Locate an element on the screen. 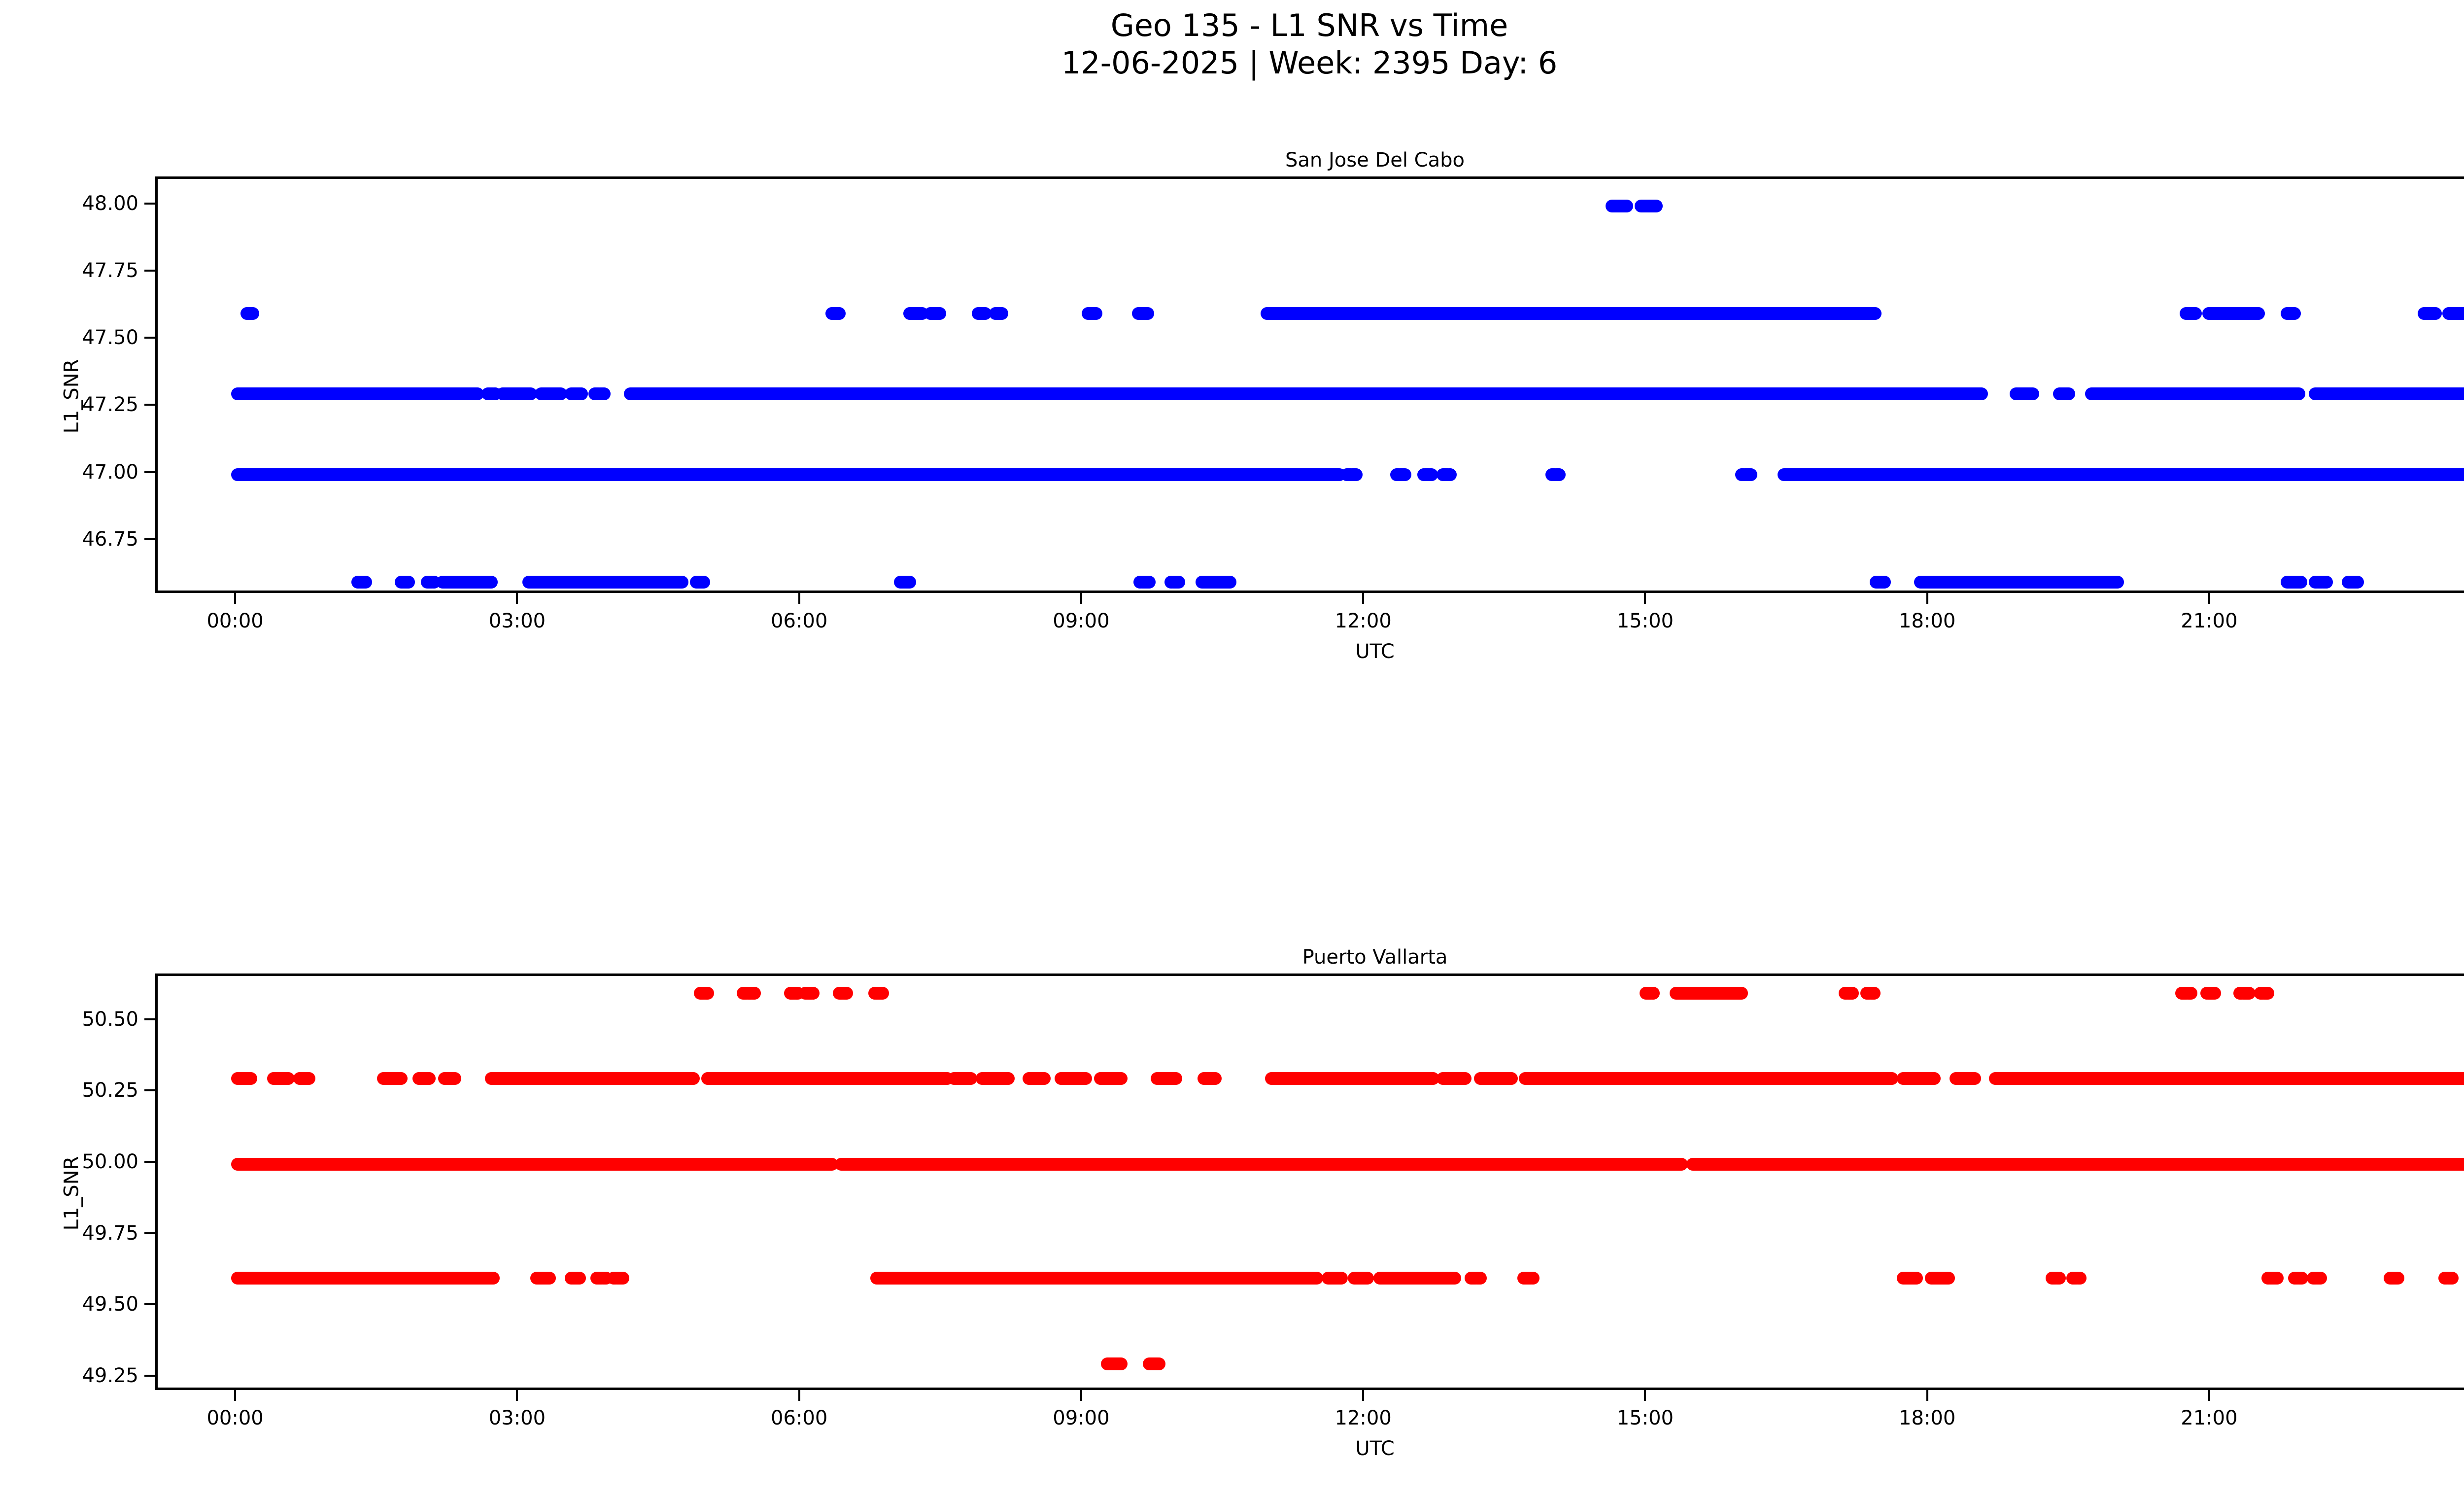 This screenshot has height=1495, width=2464. subplot-1-title: Puerto Vallarta is located at coordinates (1375, 957).